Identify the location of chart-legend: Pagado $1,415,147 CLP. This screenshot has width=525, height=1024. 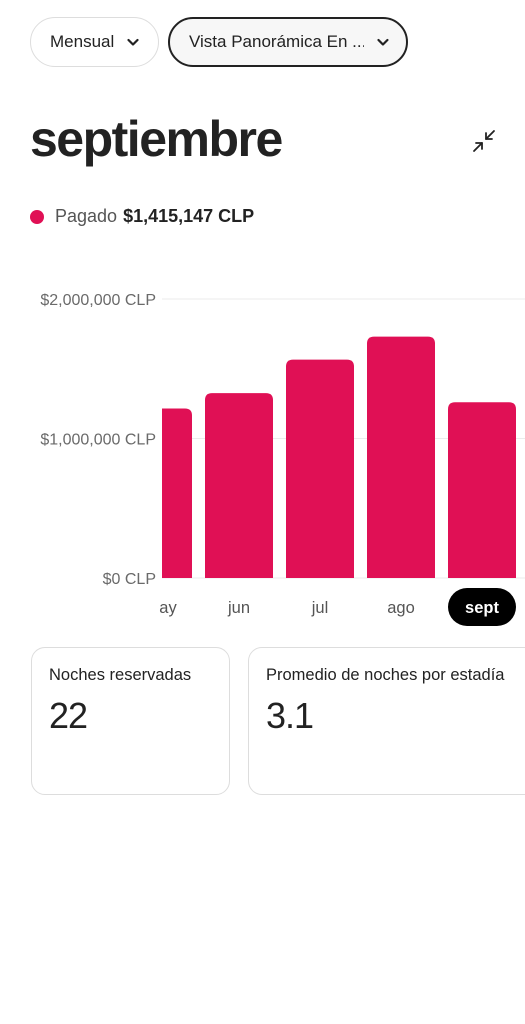
(142, 216).